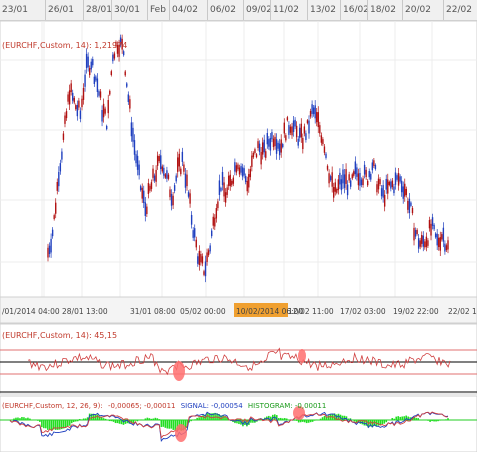 This screenshot has height=452, width=477. I want to click on top-axis-label: 16/02, so click(356, 10).